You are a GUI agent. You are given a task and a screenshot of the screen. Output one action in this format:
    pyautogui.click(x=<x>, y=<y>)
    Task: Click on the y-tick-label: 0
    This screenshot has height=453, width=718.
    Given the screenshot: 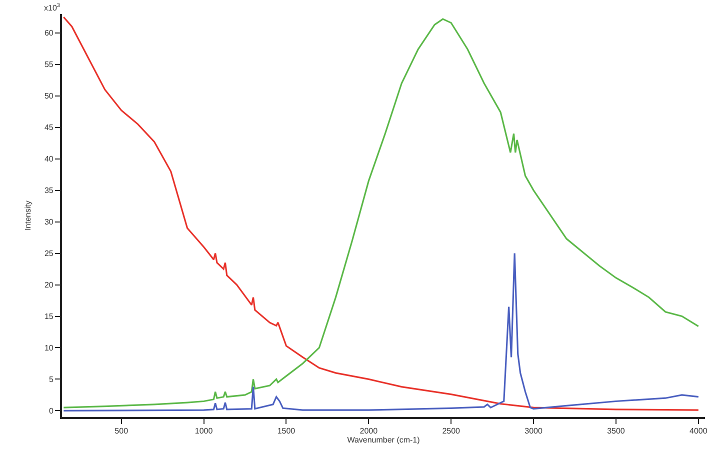 What is the action you would take?
    pyautogui.click(x=51, y=411)
    